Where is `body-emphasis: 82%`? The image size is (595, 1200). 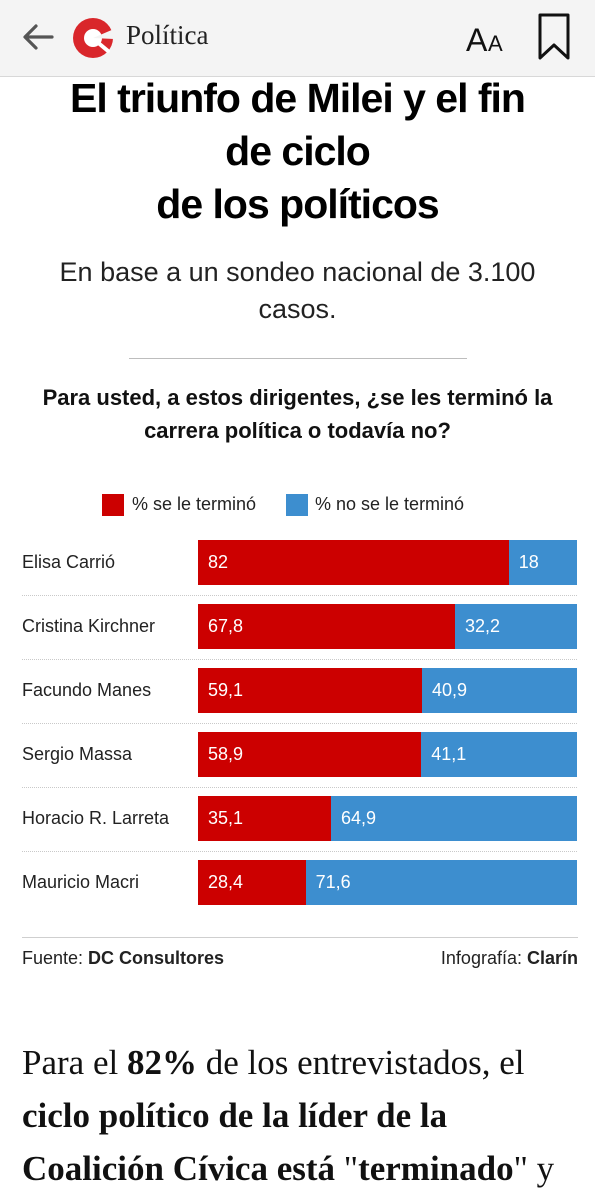
body-emphasis: 82% is located at coordinates (161, 1062).